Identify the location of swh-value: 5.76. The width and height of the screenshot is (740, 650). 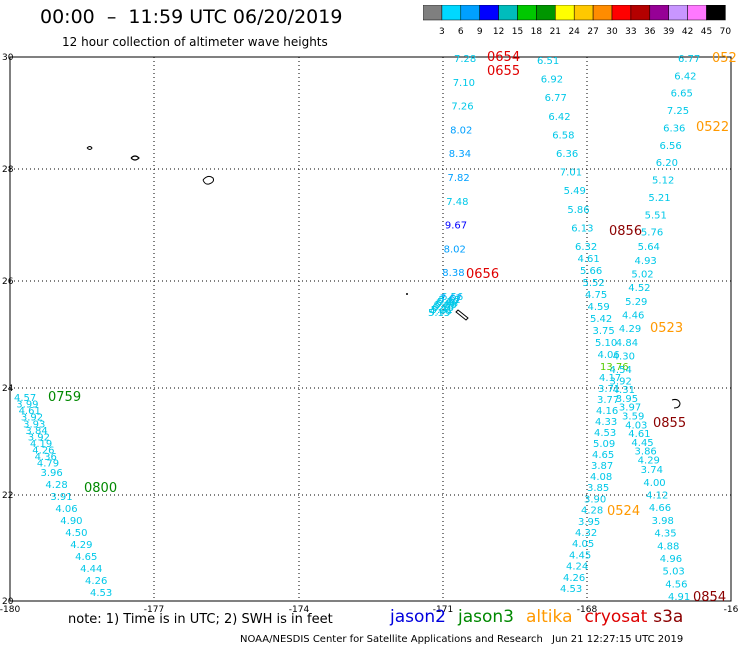
(652, 233).